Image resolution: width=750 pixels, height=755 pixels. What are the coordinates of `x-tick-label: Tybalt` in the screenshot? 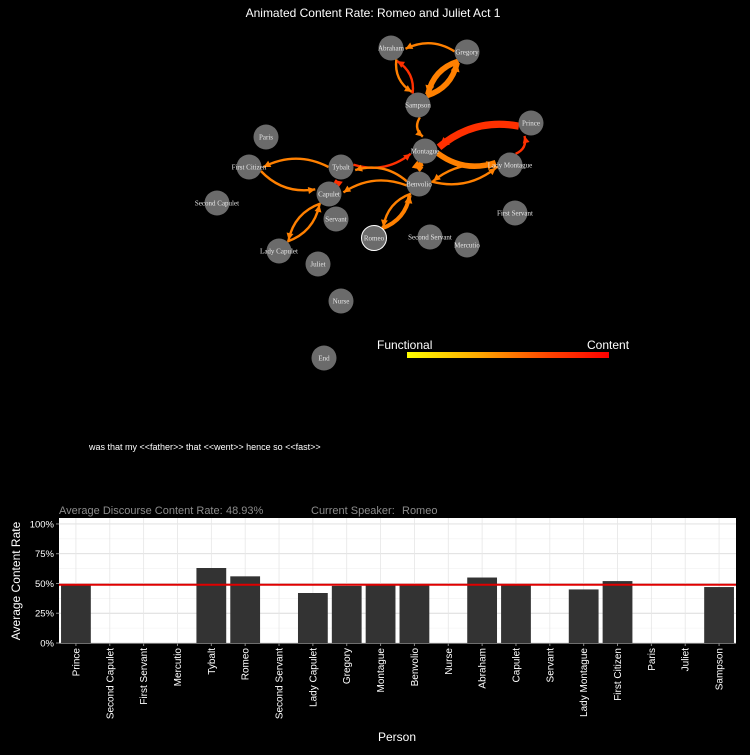 It's located at (212, 661).